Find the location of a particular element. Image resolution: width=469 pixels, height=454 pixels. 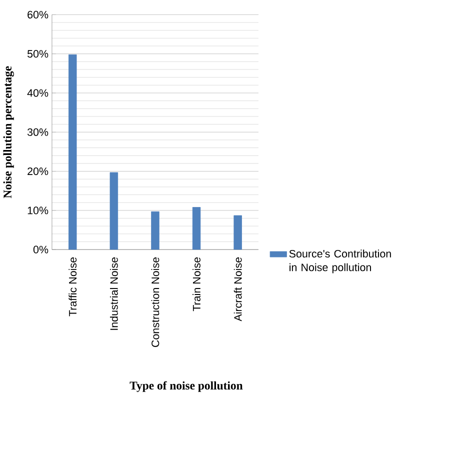

x-tick-label: Aircraft Noise is located at coordinates (238, 289).